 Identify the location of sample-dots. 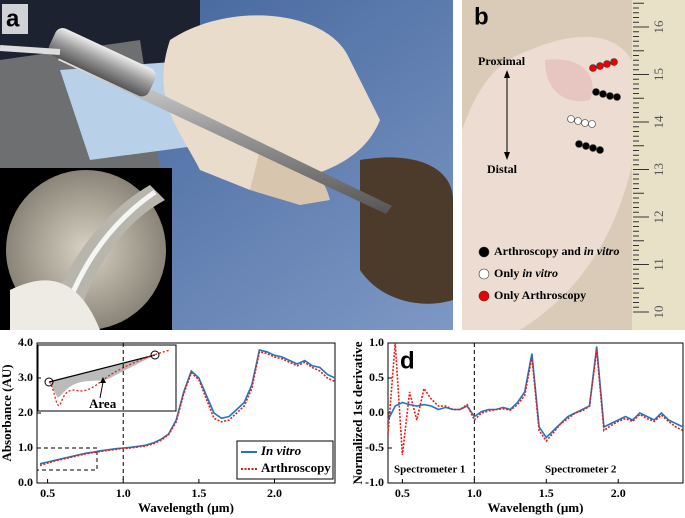
(549, 180).